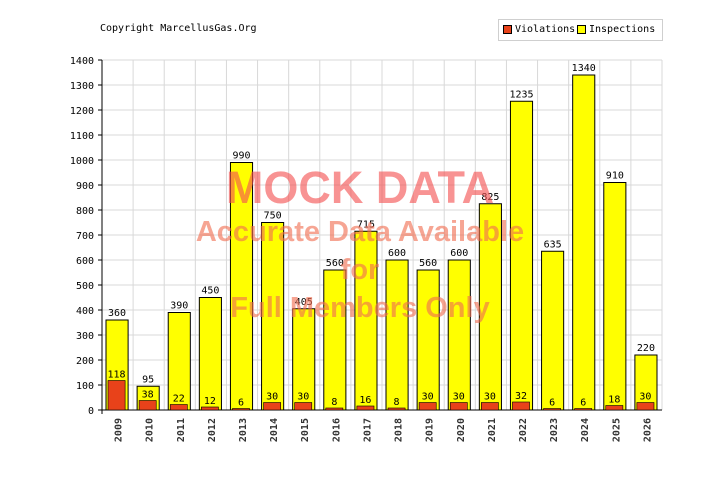 The image size is (720, 500). What do you see at coordinates (396, 409) in the screenshot?
I see `bar-violations-2018` at bounding box center [396, 409].